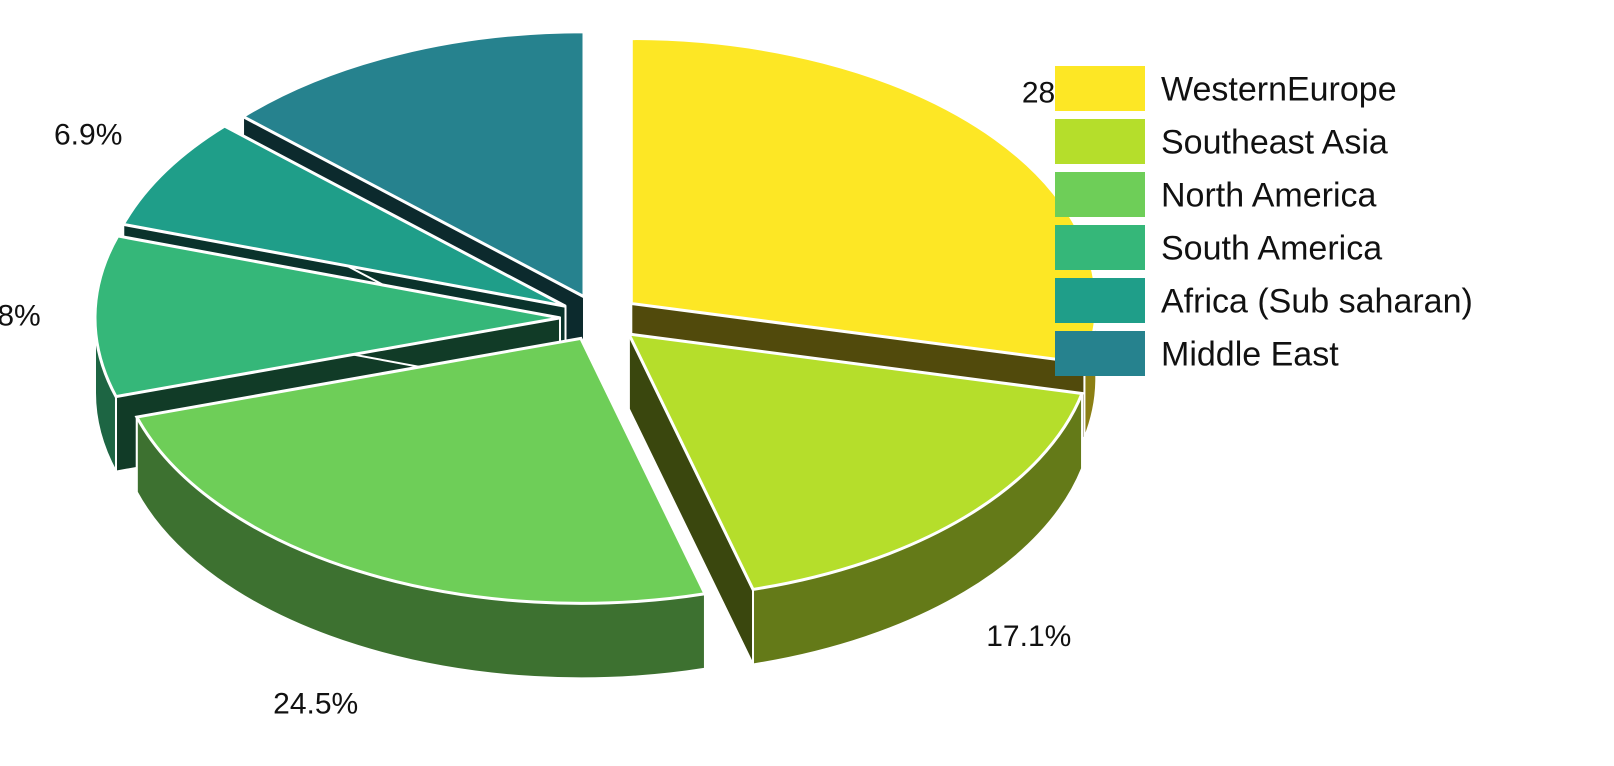  What do you see at coordinates (1317, 302) in the screenshot?
I see `legend-label: Africa (Sub saharan)` at bounding box center [1317, 302].